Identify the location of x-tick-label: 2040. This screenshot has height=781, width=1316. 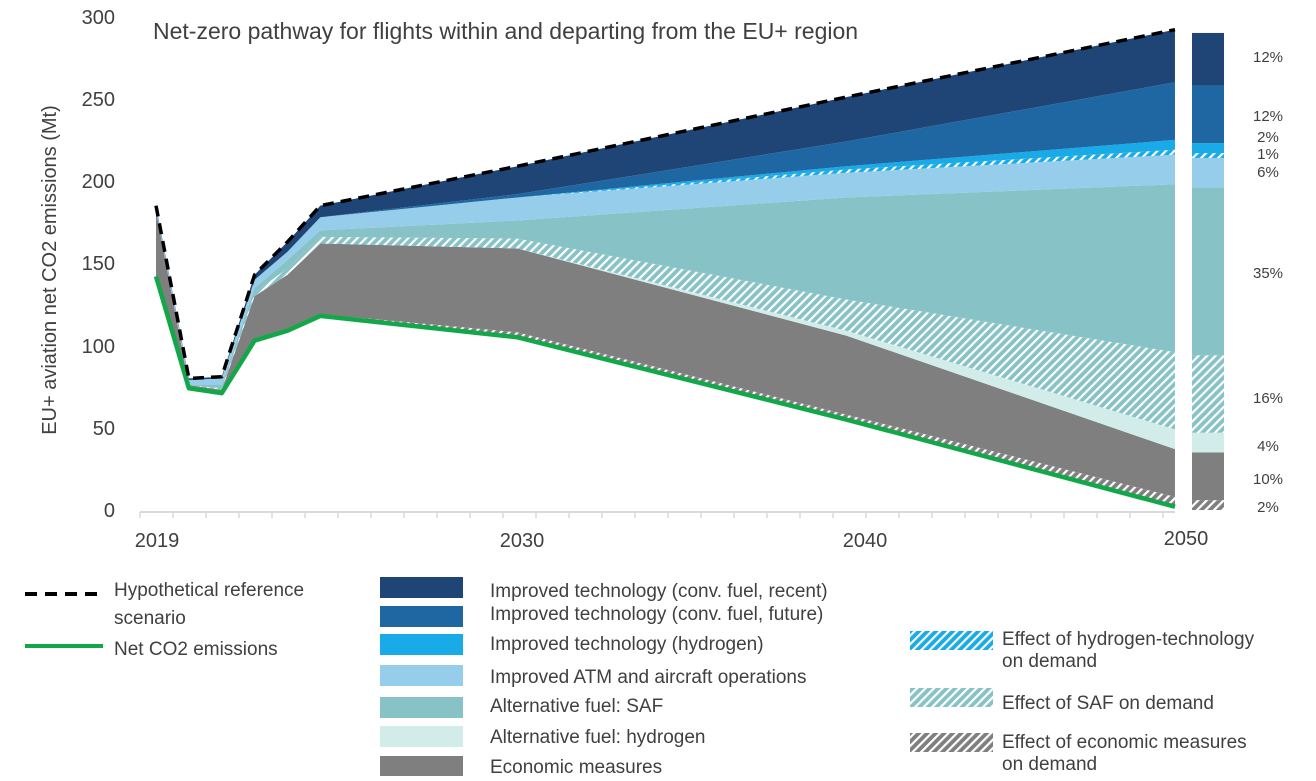
(865, 541).